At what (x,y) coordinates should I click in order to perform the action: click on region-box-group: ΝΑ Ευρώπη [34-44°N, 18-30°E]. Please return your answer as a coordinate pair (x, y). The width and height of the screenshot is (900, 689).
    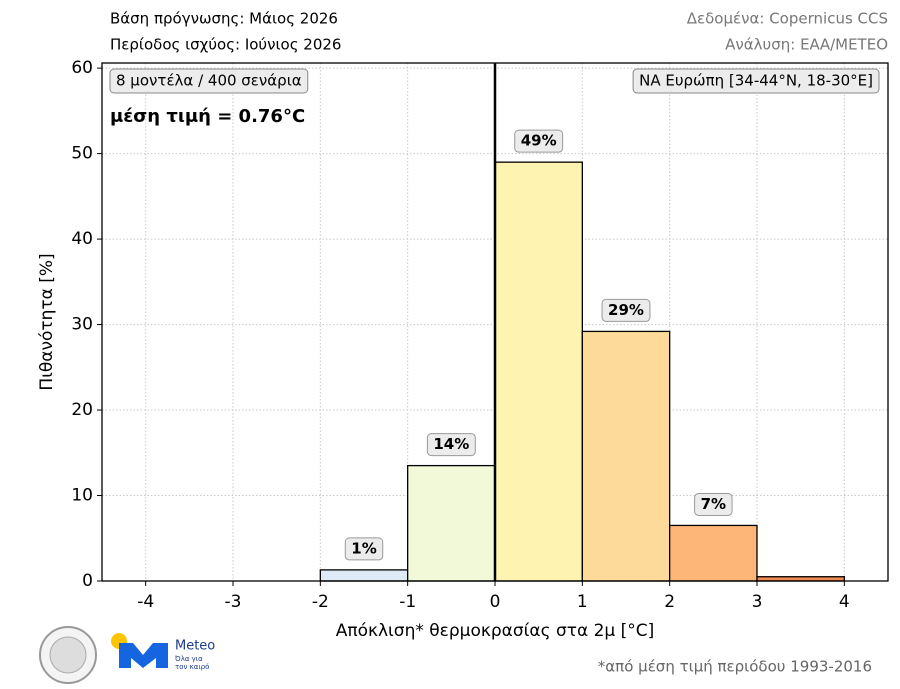
    Looking at the image, I should click on (756, 81).